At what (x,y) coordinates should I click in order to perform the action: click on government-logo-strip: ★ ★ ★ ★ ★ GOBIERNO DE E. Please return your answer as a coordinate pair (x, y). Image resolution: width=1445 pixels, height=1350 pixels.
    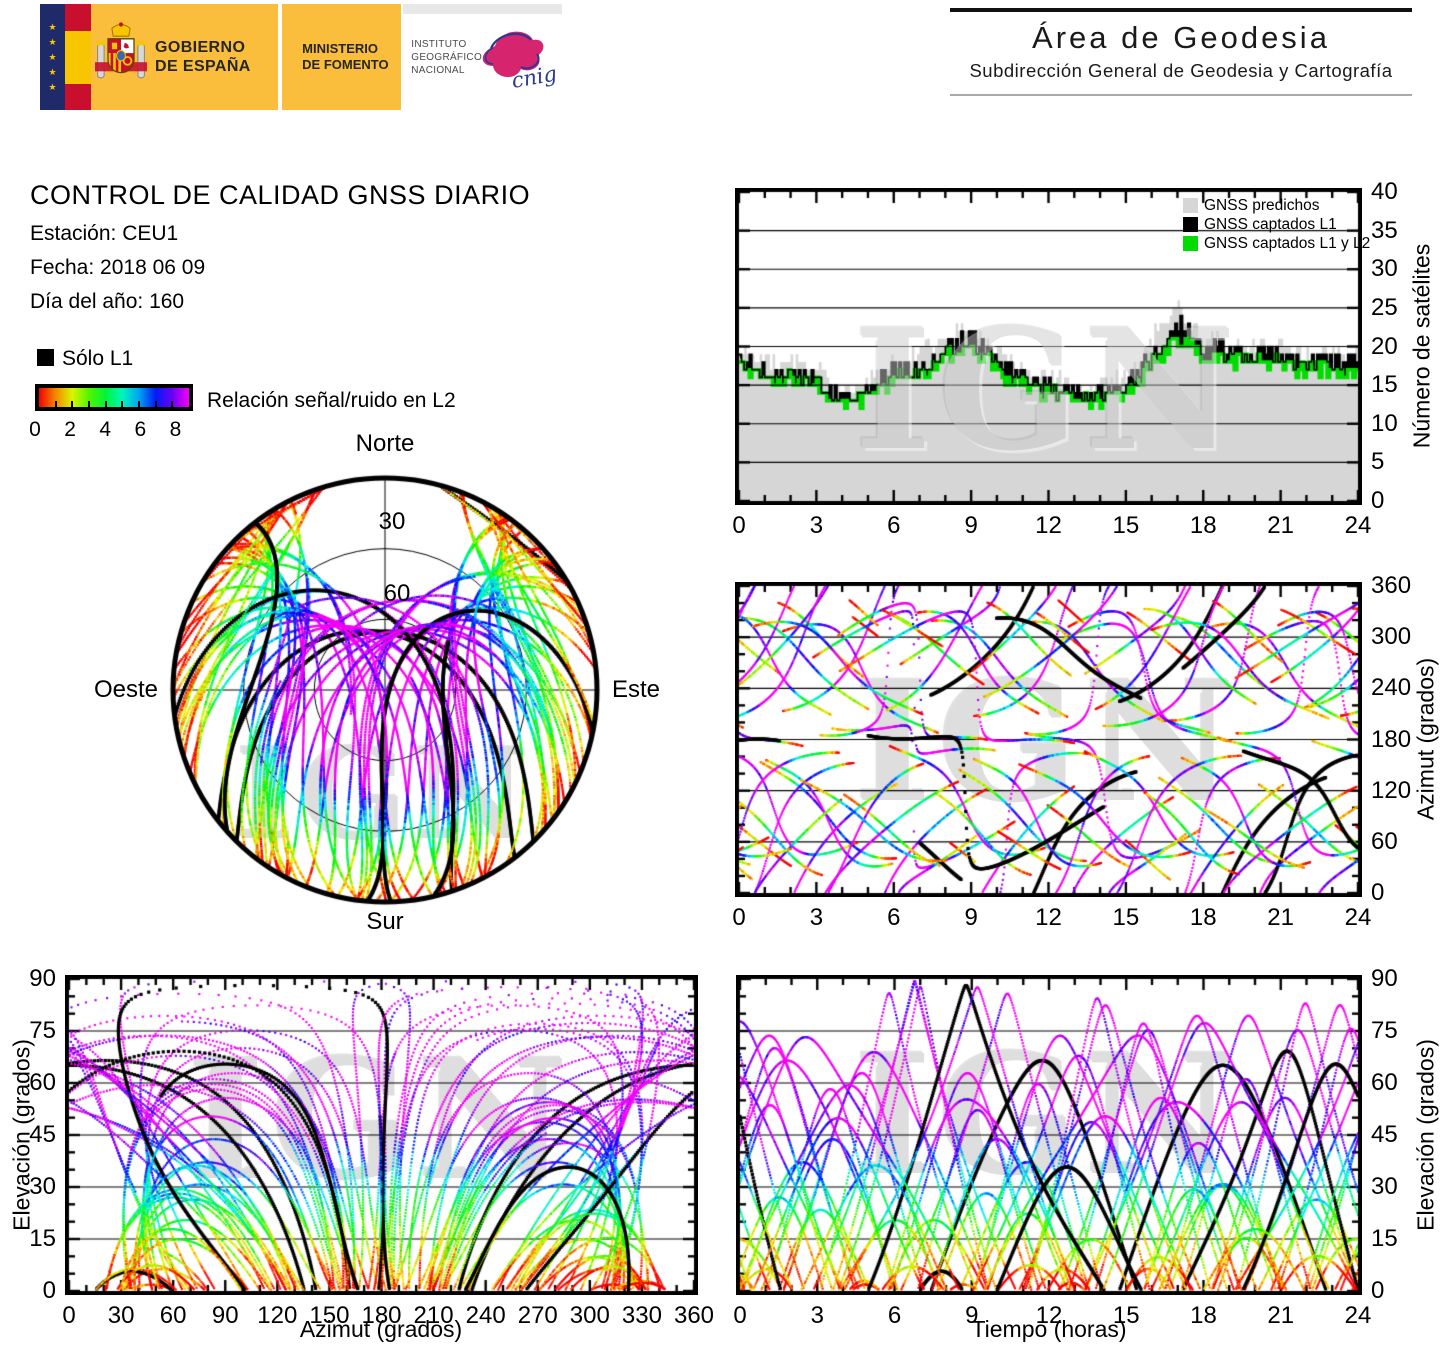
    Looking at the image, I should click on (301, 57).